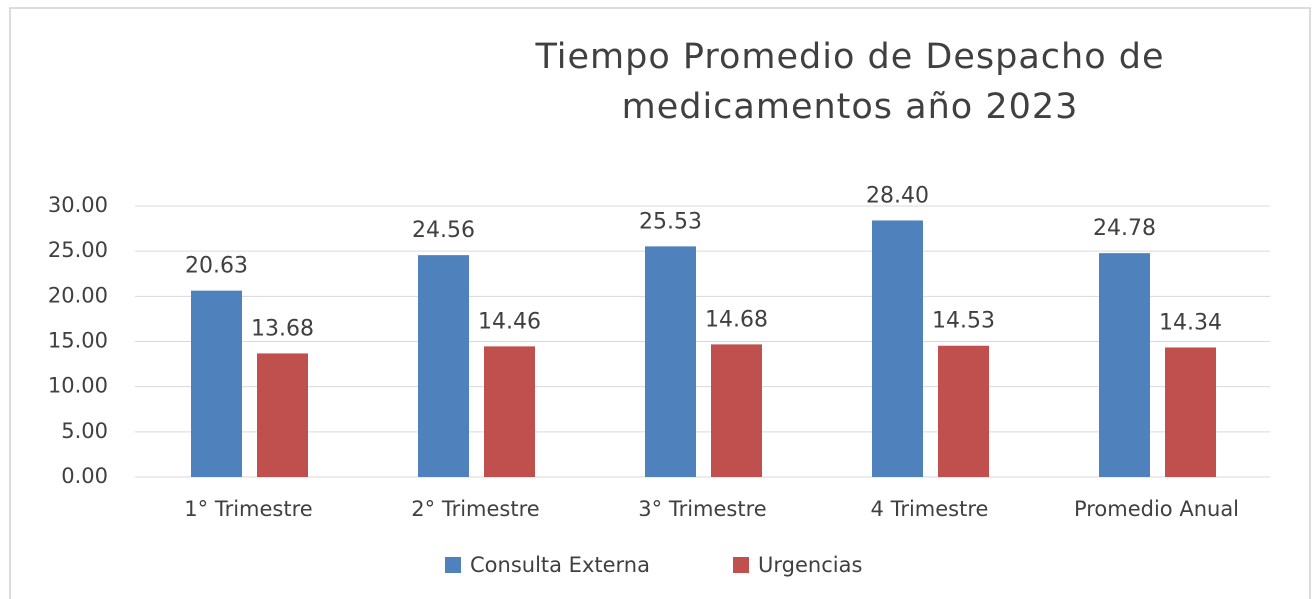 The height and width of the screenshot is (599, 1312). Describe the element at coordinates (670, 221) in the screenshot. I see `data-label: 25.53` at that location.